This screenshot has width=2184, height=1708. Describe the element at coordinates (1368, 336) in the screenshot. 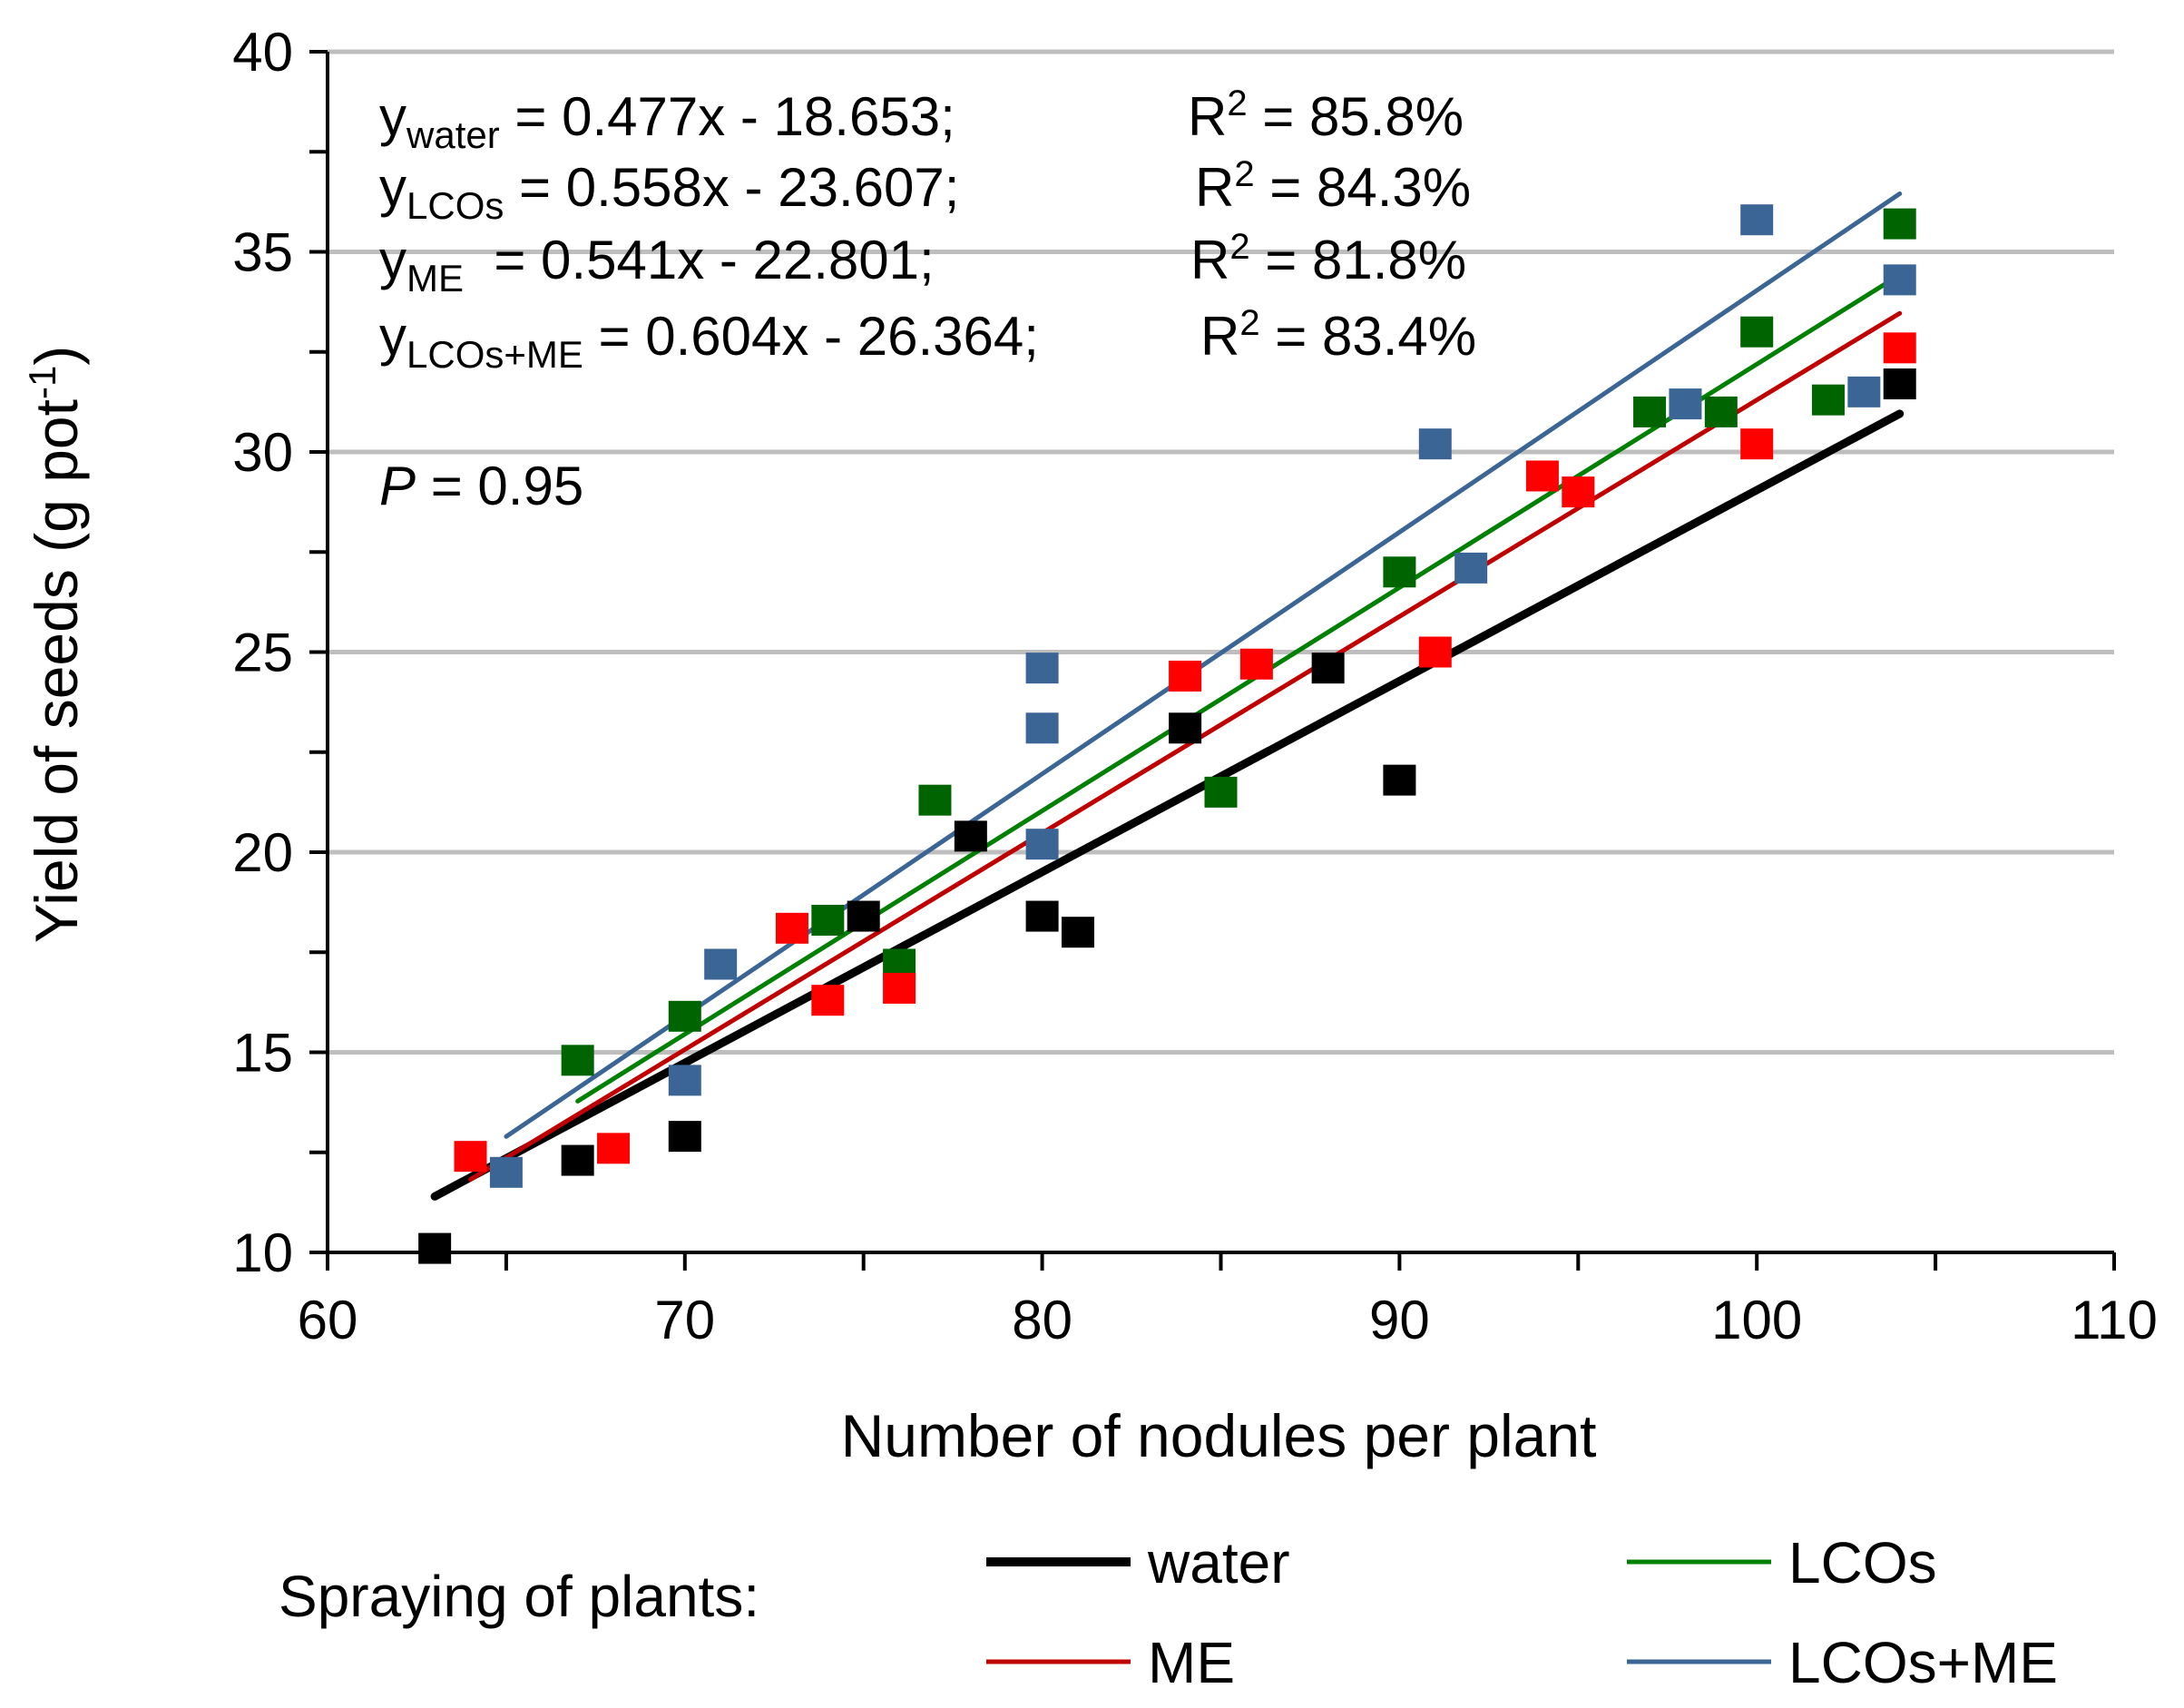

I see `r-value: = 83.4%` at that location.